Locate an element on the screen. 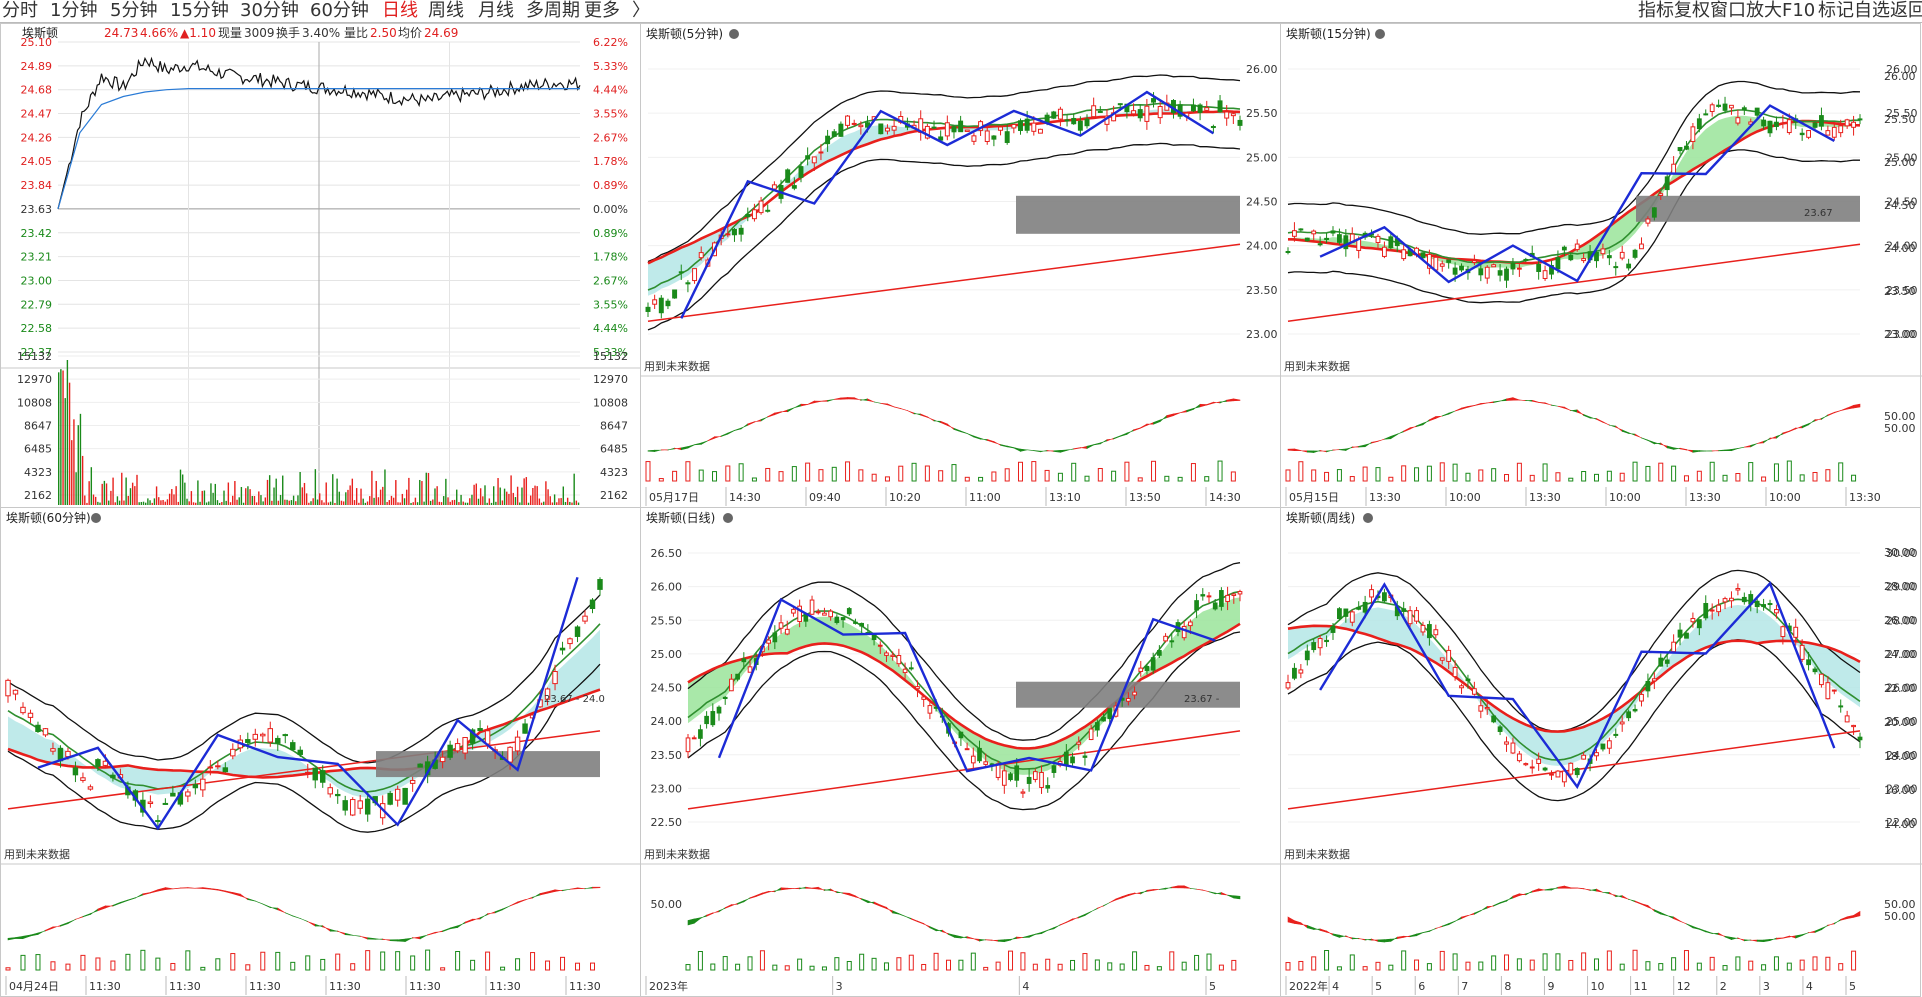 This screenshot has height=997, width=1922. toolbar-button-5: 标记 is located at coordinates (1836, 10).